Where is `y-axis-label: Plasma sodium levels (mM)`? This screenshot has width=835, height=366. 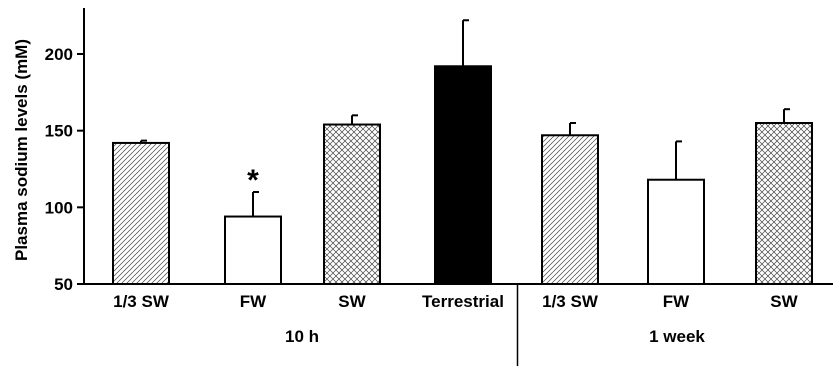 y-axis-label: Plasma sodium levels (mM) is located at coordinates (21, 150).